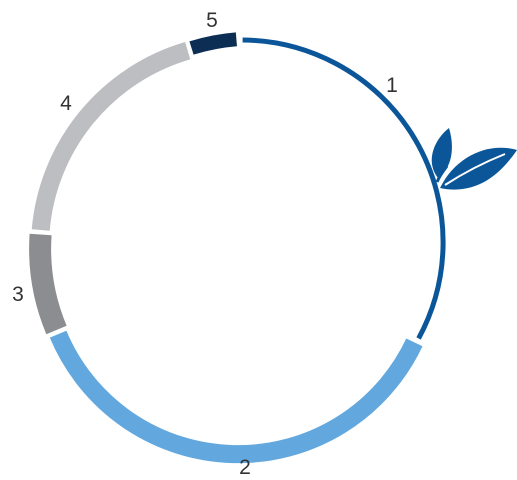 The width and height of the screenshot is (517, 480). I want to click on segment-label-2: 2, so click(245, 467).